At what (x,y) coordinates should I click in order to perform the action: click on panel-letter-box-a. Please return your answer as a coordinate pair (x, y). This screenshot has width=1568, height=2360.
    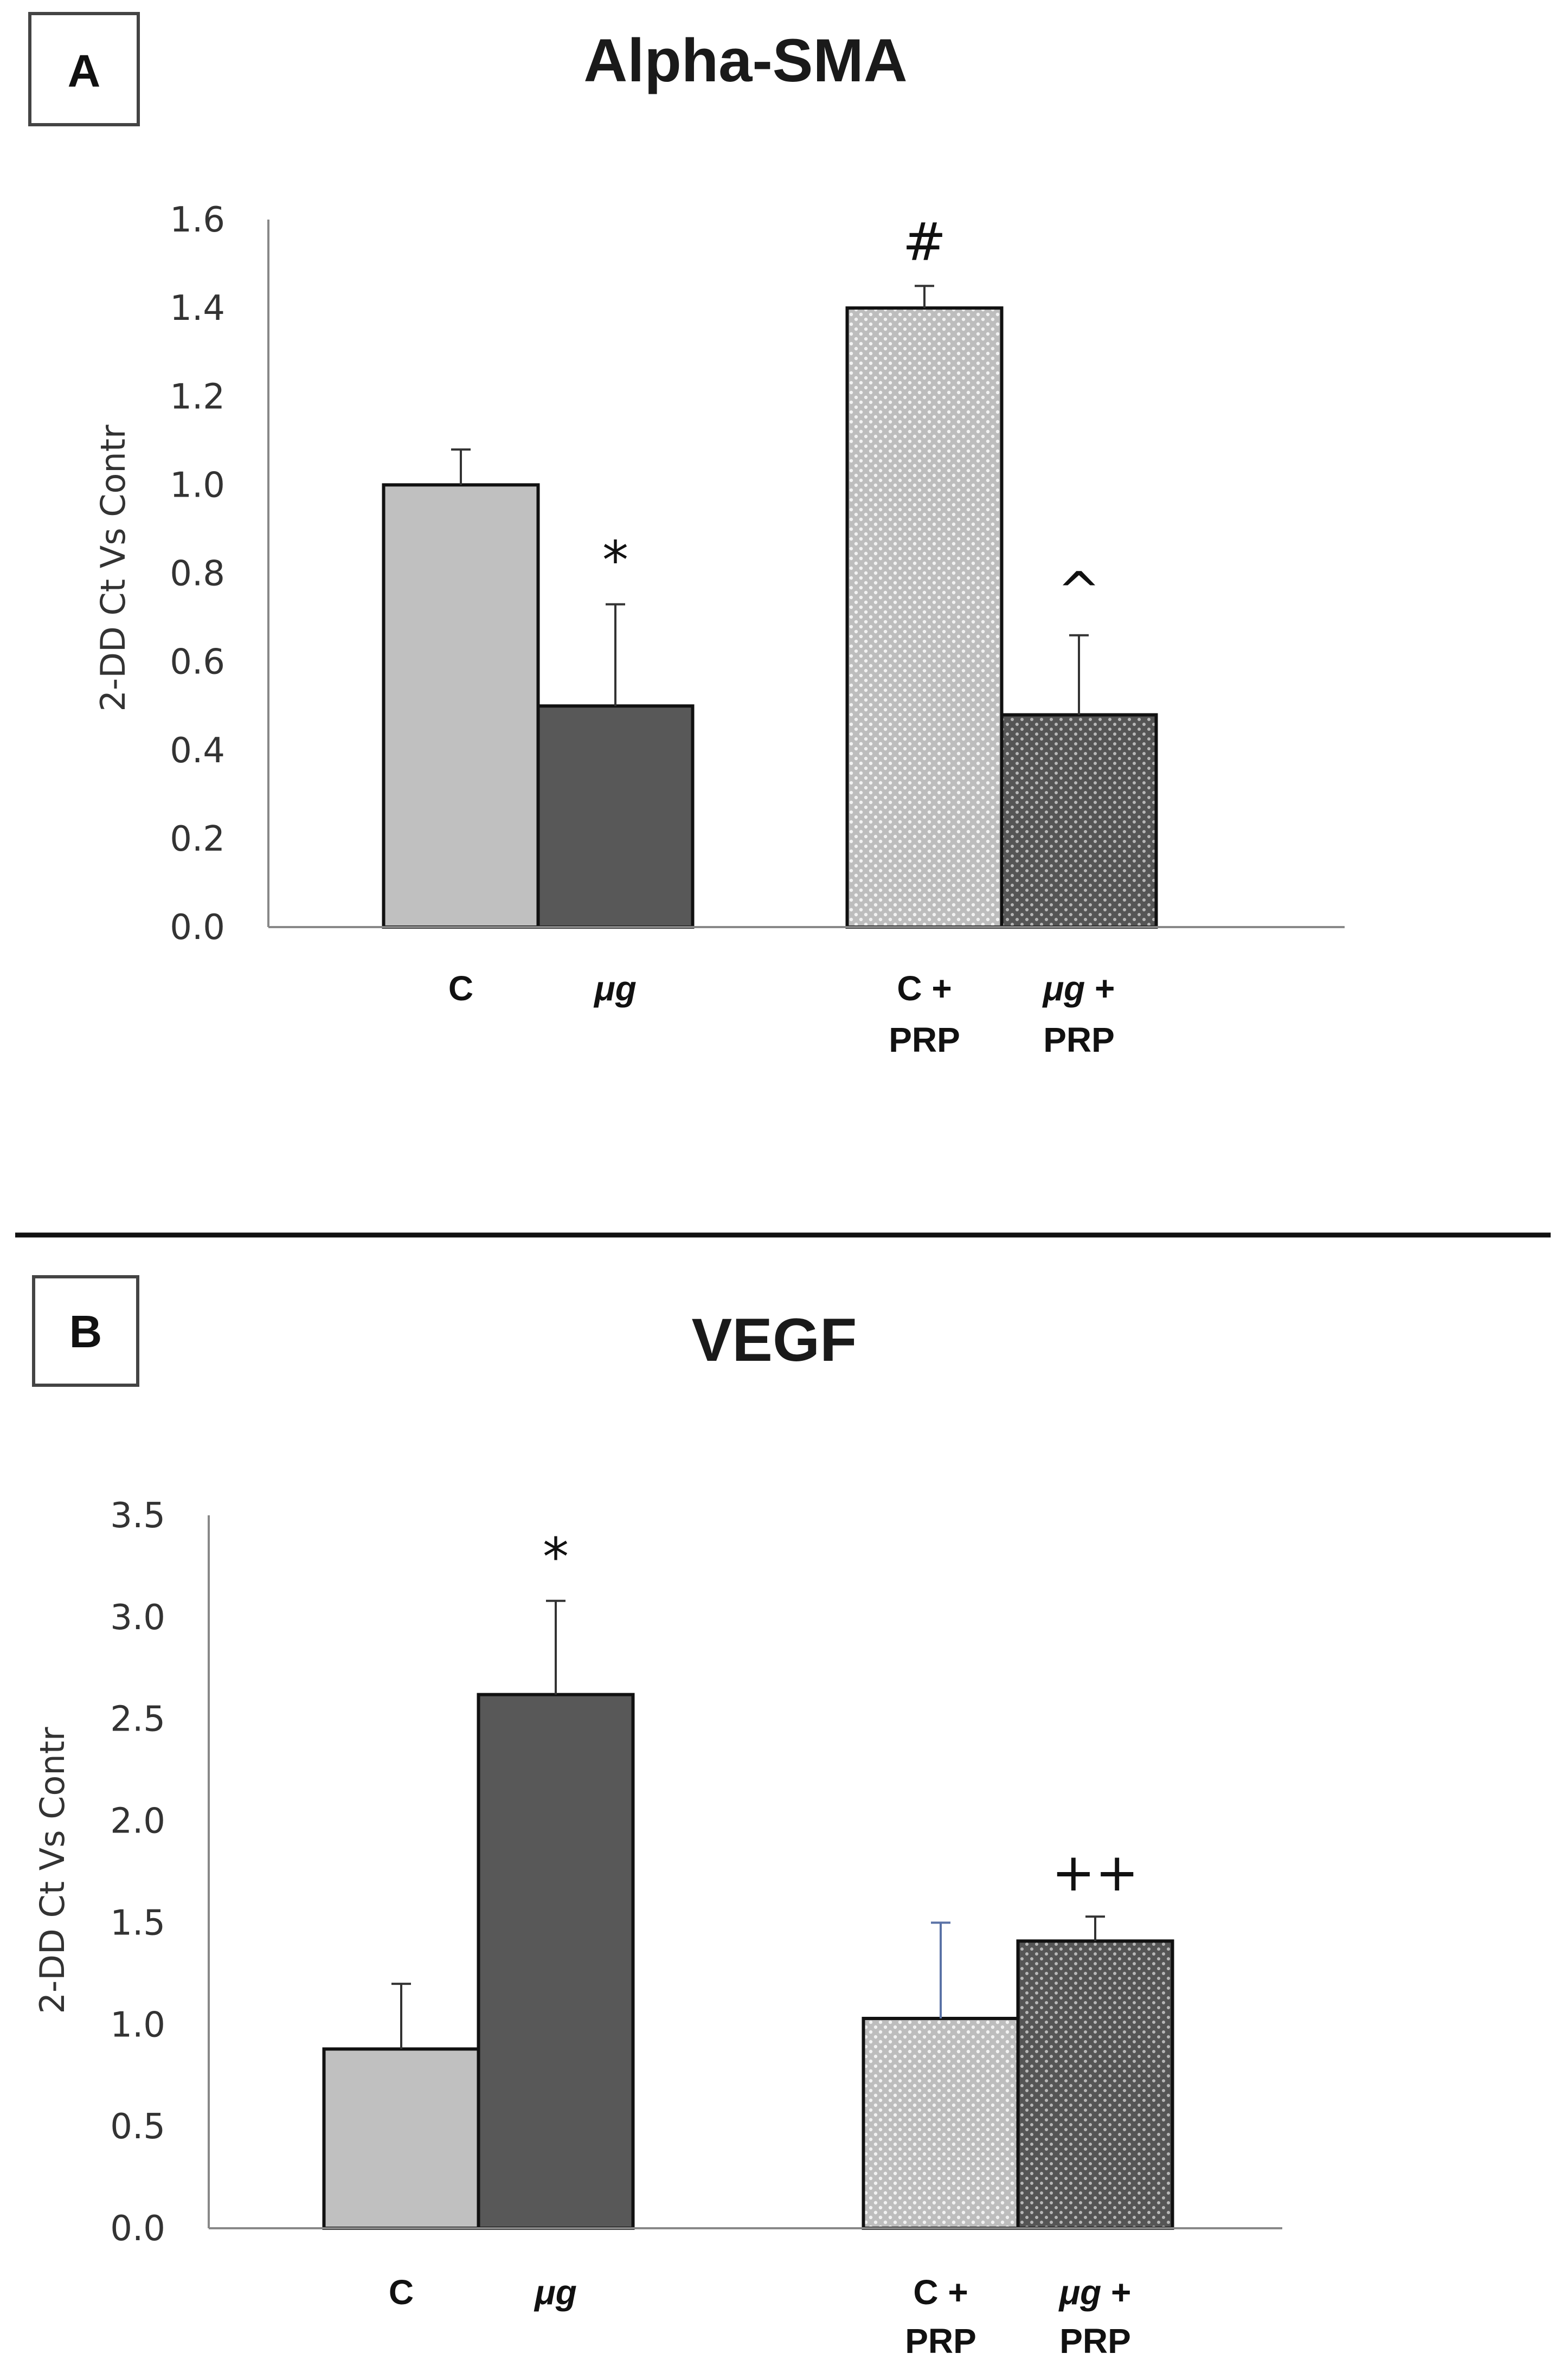
    Looking at the image, I should click on (84, 69).